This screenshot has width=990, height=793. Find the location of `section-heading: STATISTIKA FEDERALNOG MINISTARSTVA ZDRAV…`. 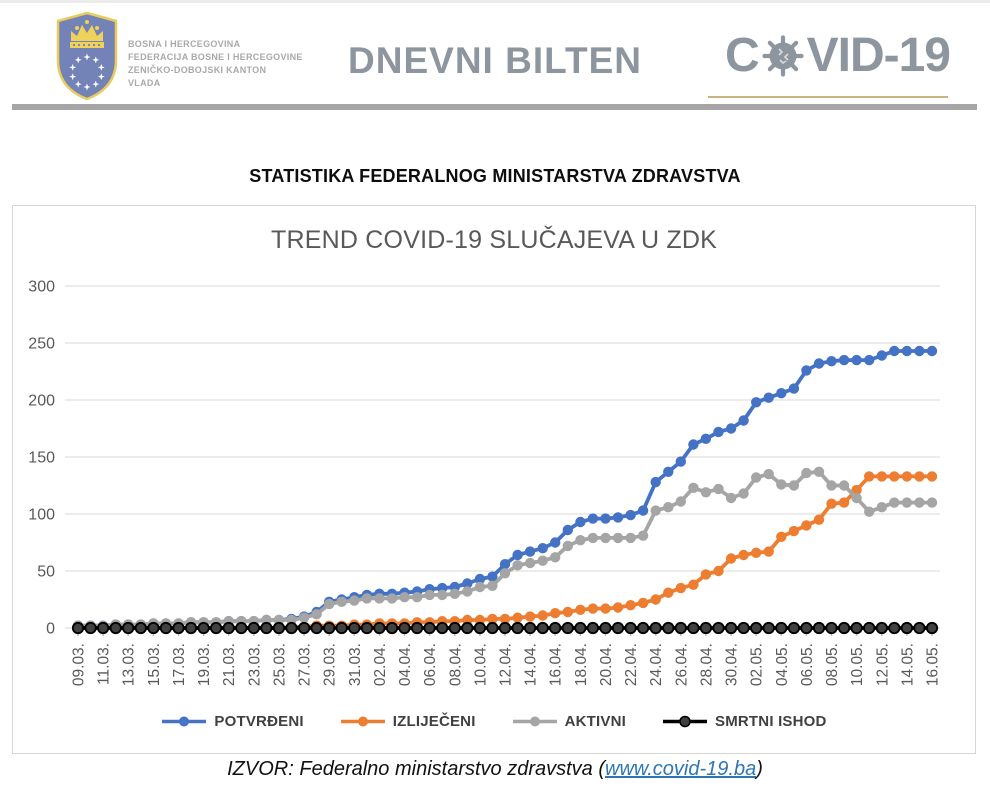

section-heading: STATISTIKA FEDERALNOG MINISTARSTVA ZDRAV… is located at coordinates (495, 176).